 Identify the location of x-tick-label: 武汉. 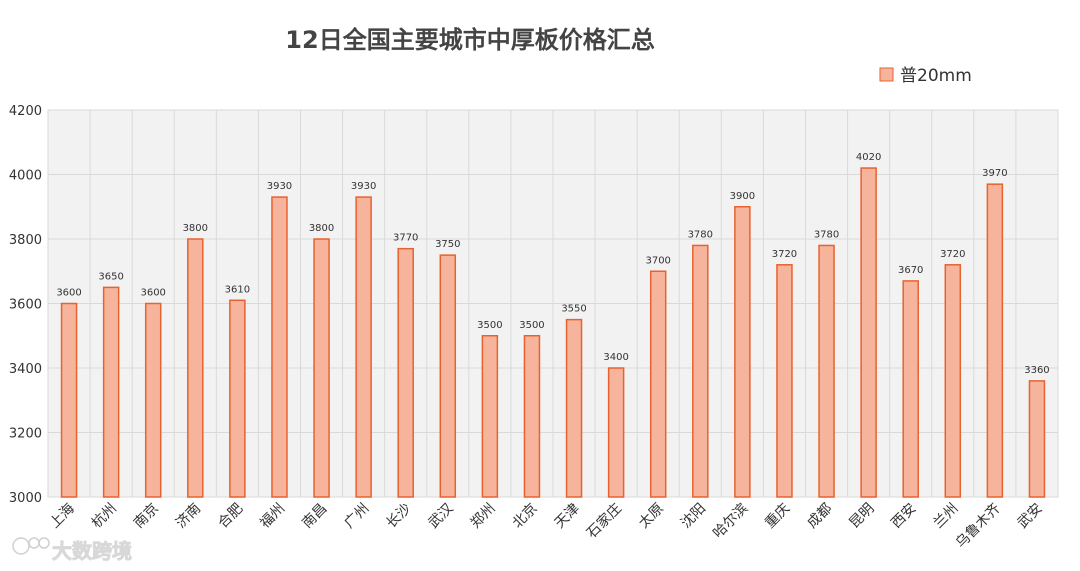
(441, 516).